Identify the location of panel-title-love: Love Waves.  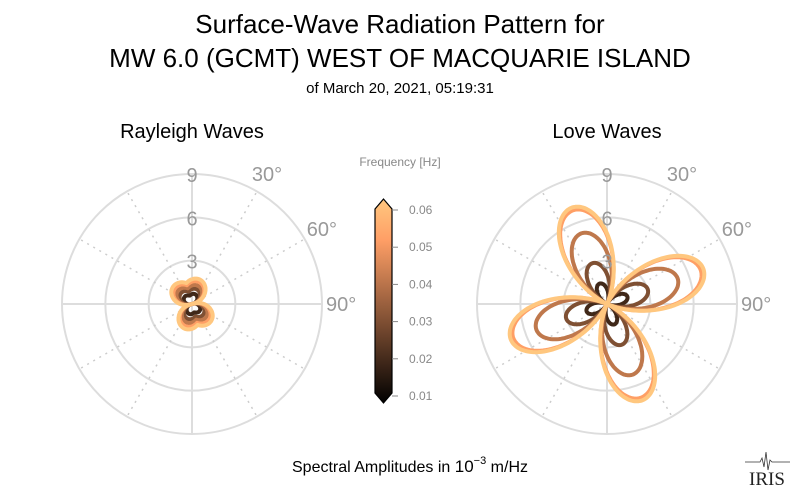
(606, 132).